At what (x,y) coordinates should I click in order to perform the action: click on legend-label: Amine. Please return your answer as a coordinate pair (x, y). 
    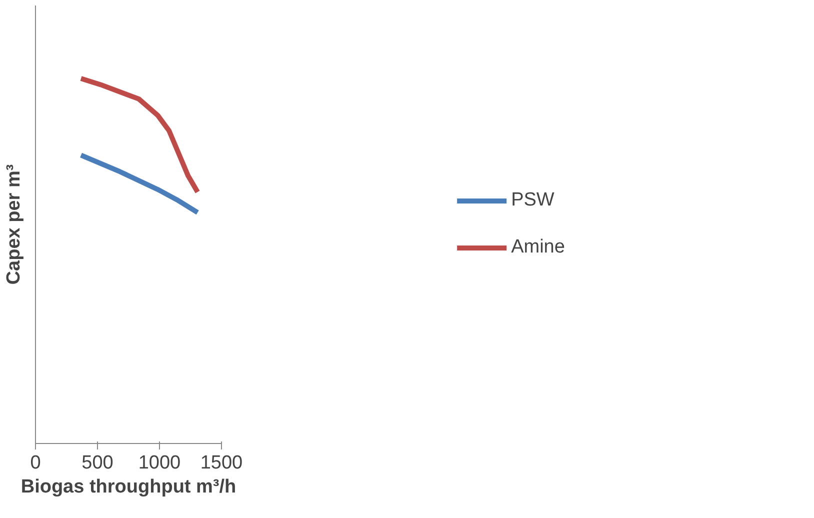
    Looking at the image, I should click on (538, 247).